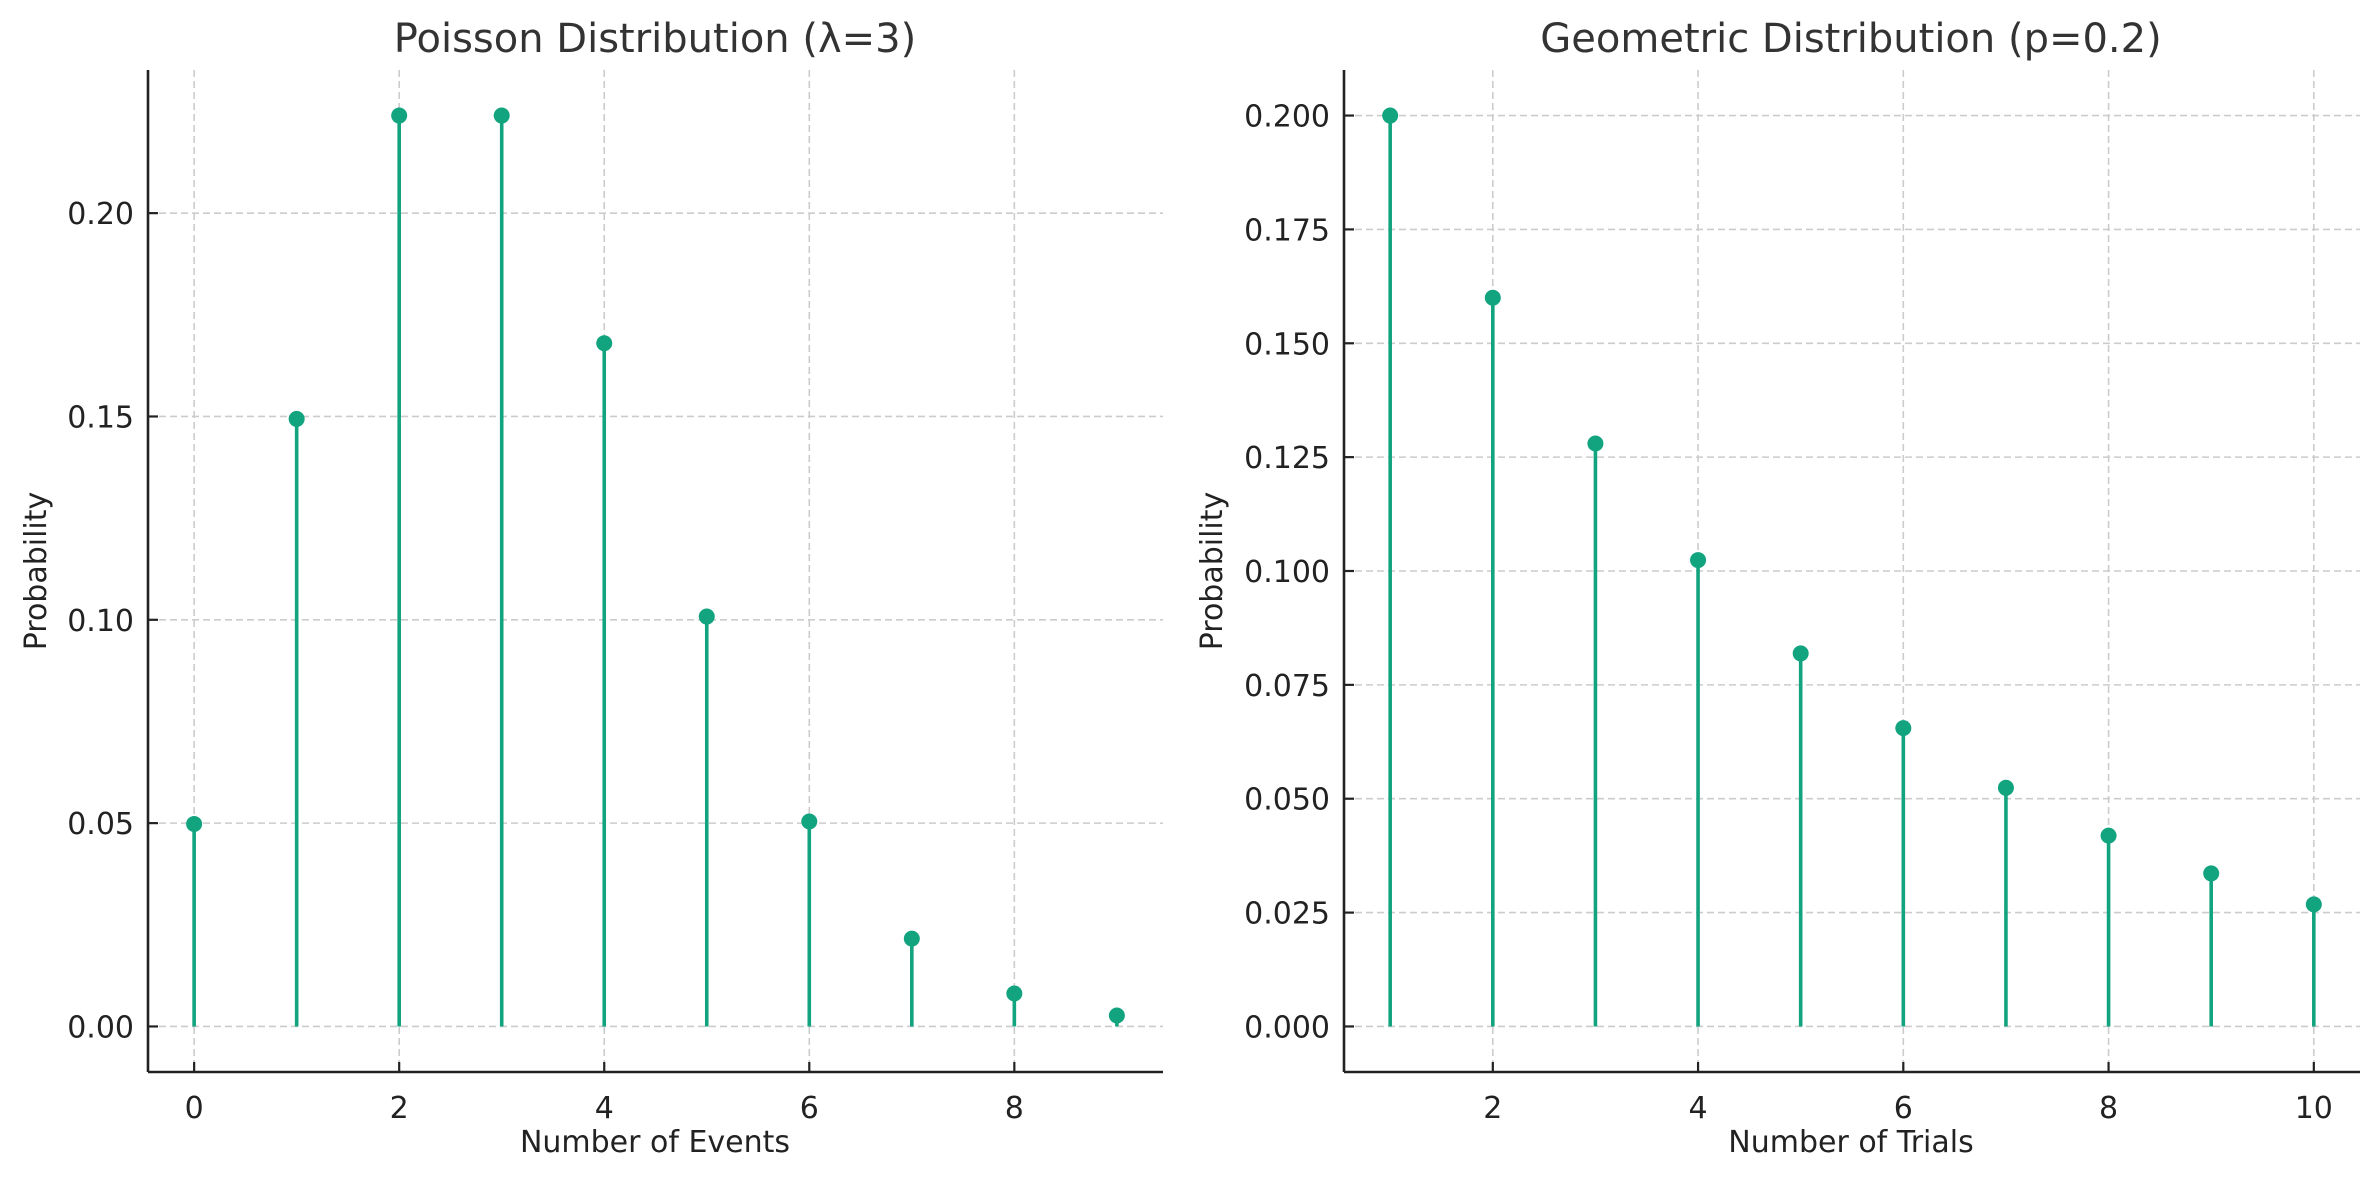  What do you see at coordinates (100, 1027) in the screenshot?
I see `y-tick-label: 0.00` at bounding box center [100, 1027].